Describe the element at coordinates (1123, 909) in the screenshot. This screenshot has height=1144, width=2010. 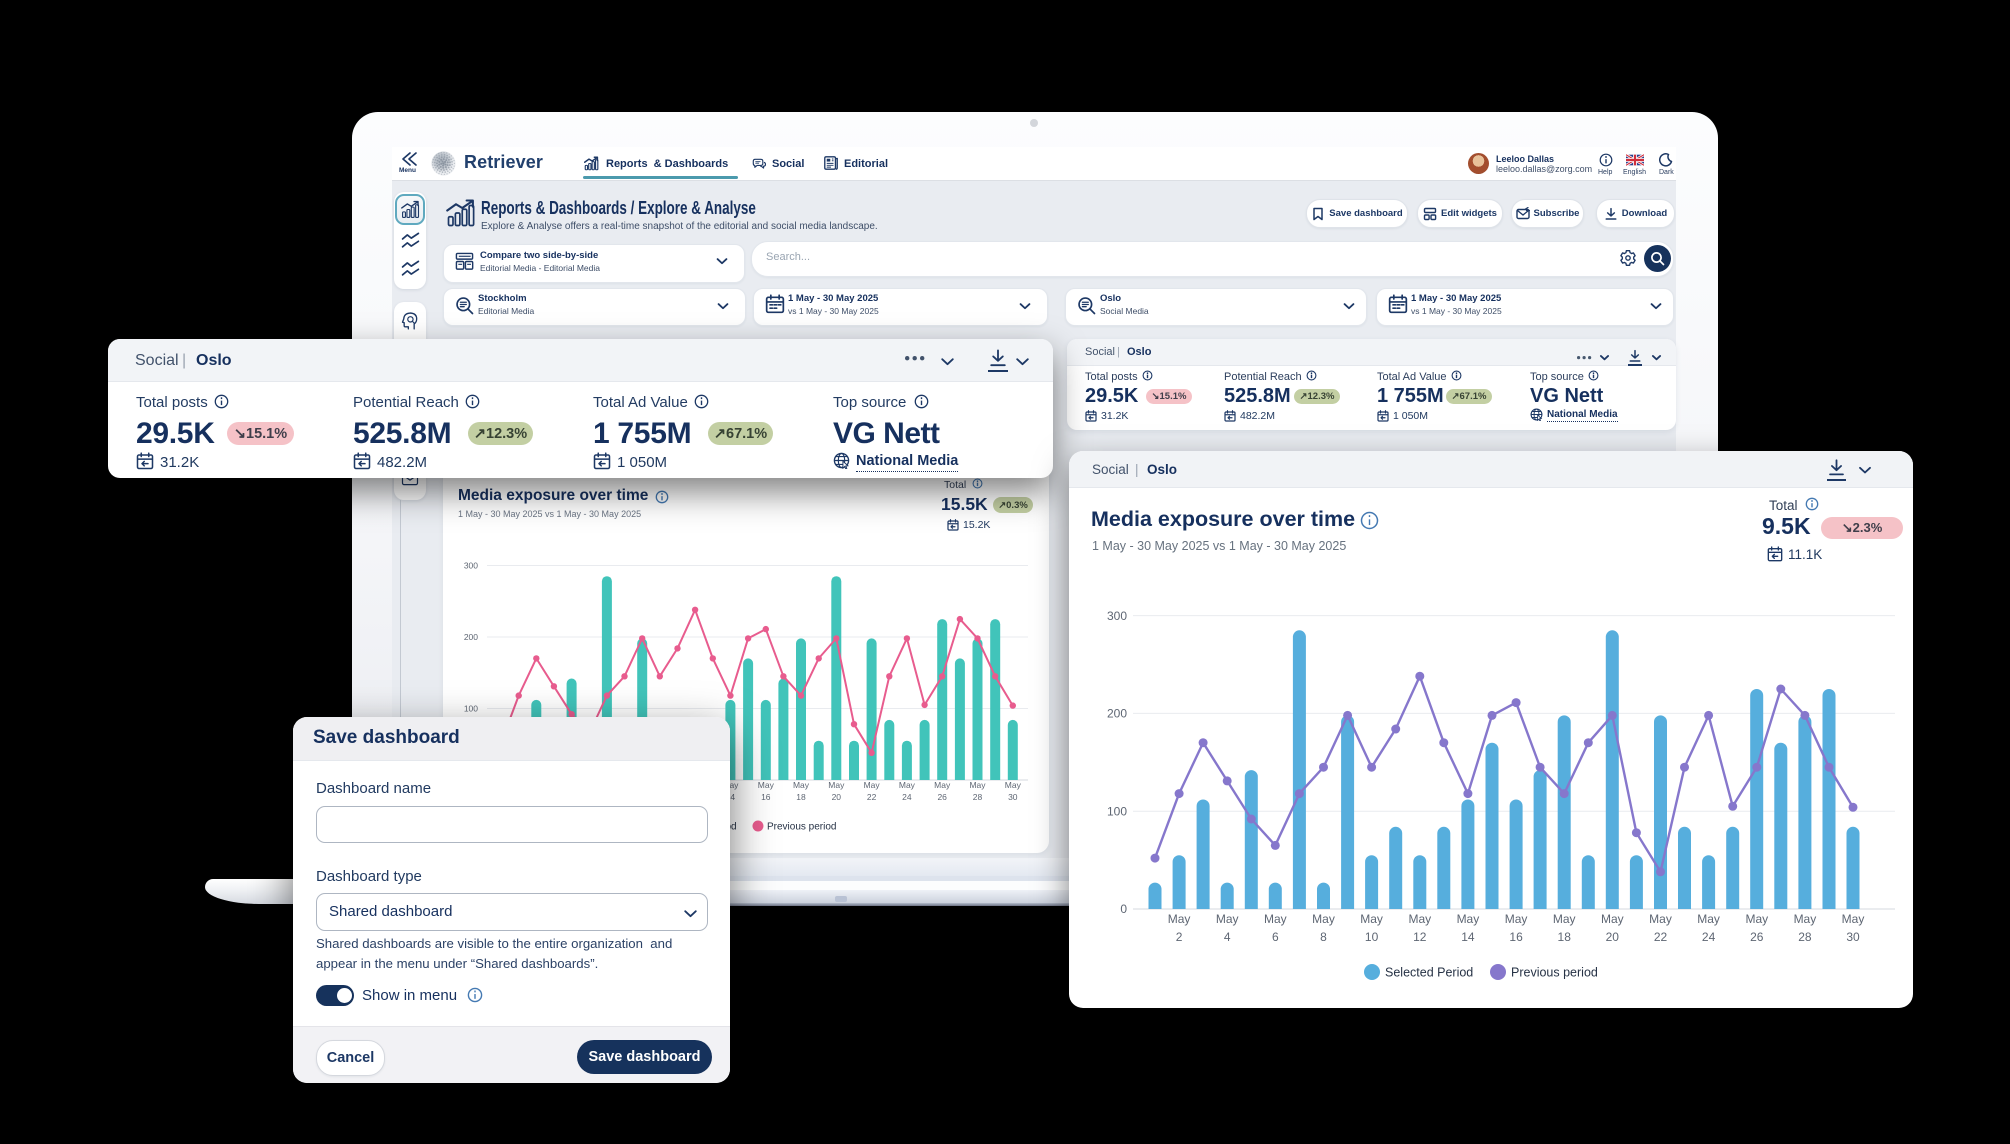
I see `svg-text: 0` at that location.